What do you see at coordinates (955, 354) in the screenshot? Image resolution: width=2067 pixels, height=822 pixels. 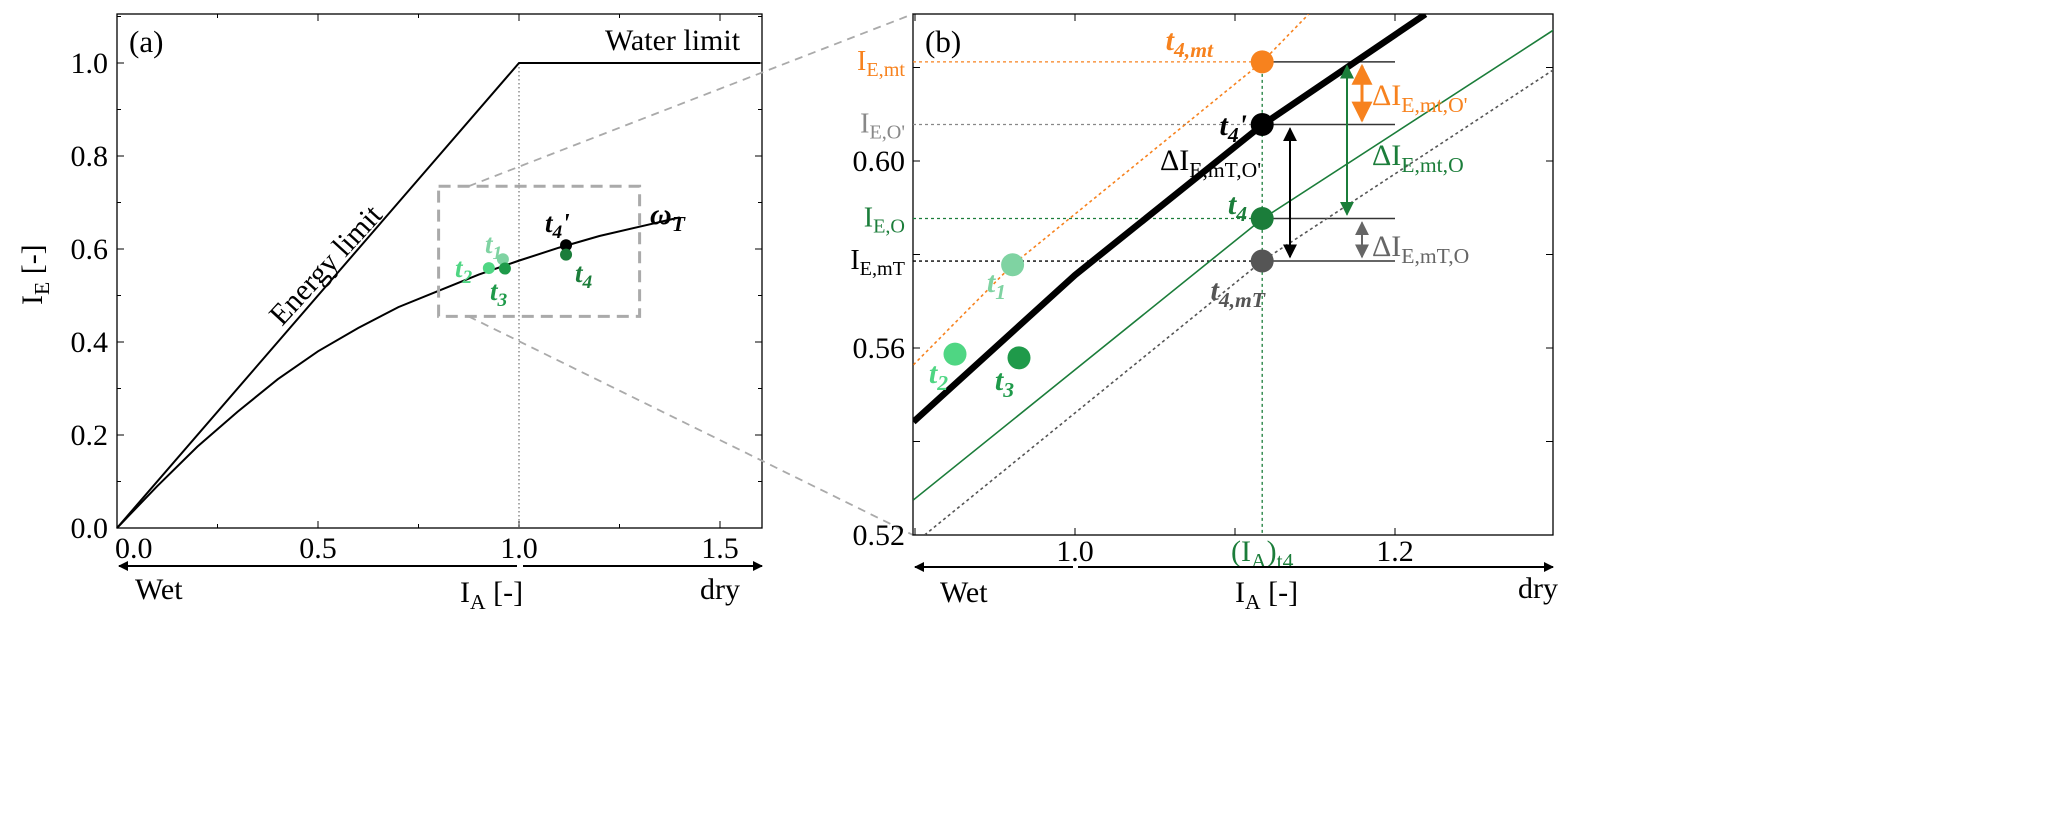 I see `point-t2` at bounding box center [955, 354].